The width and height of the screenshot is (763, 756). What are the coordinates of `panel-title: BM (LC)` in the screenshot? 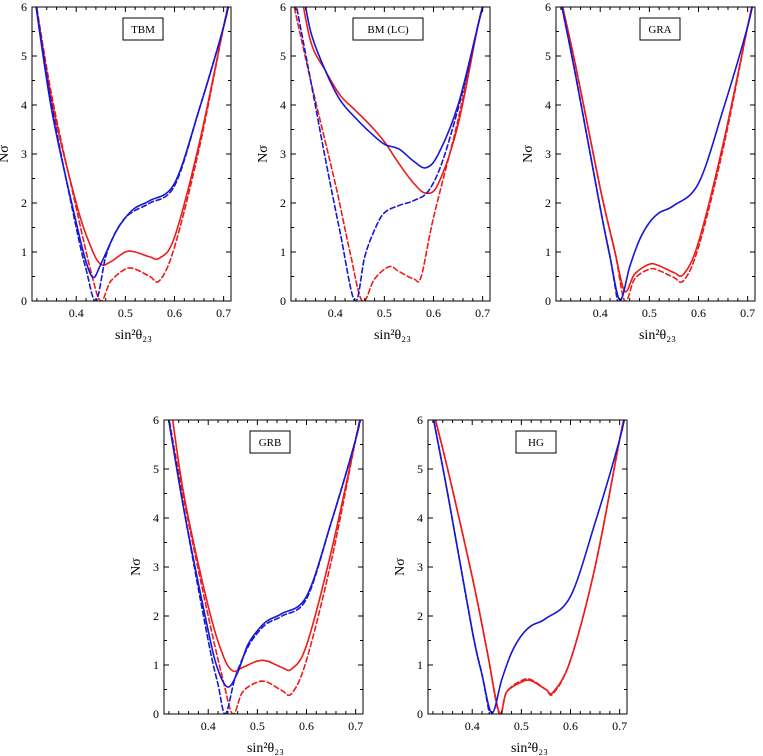 It's located at (388, 30).